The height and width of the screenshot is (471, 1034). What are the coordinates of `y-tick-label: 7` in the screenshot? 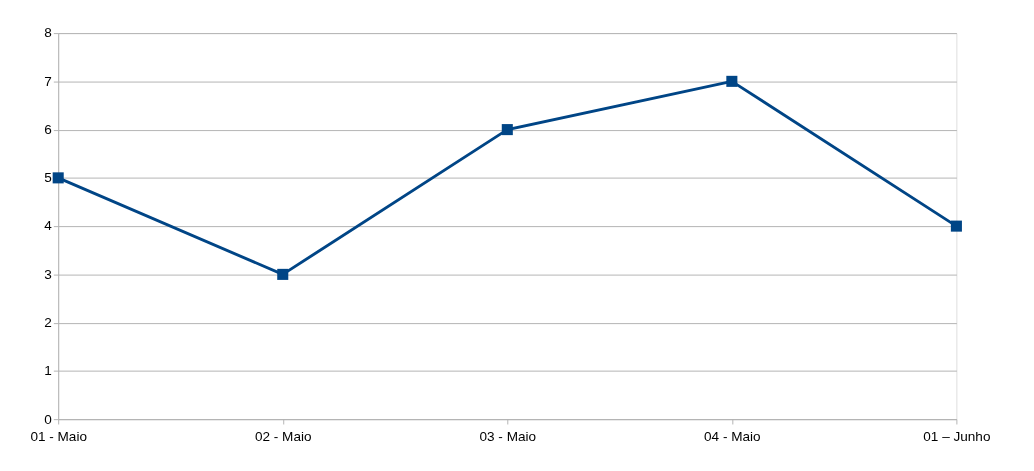 It's located at (48, 81).